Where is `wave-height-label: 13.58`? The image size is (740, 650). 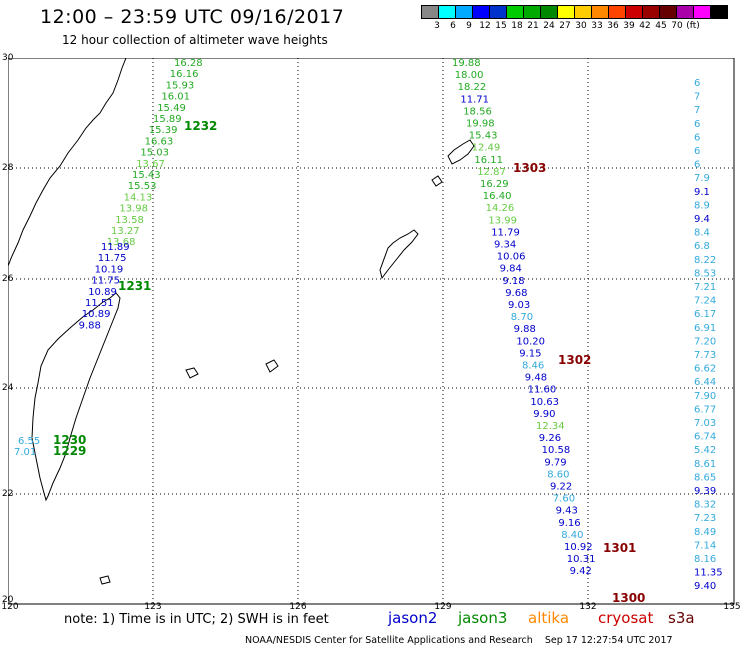 wave-height-label: 13.58 is located at coordinates (129, 220).